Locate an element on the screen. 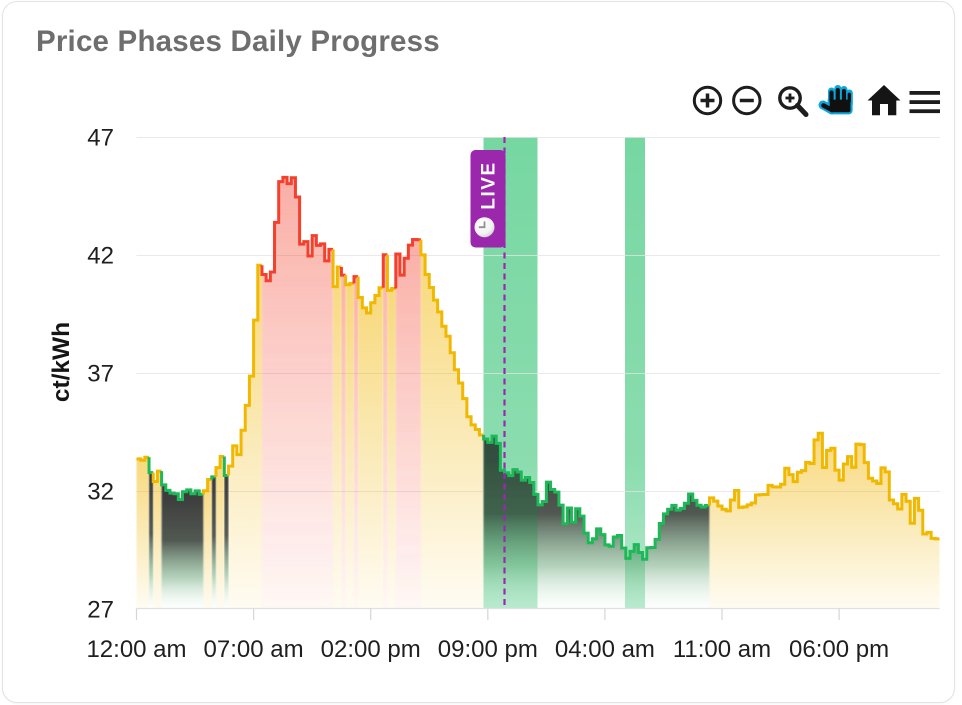 The width and height of the screenshot is (962, 705). svg-text: 47 is located at coordinates (100, 138).